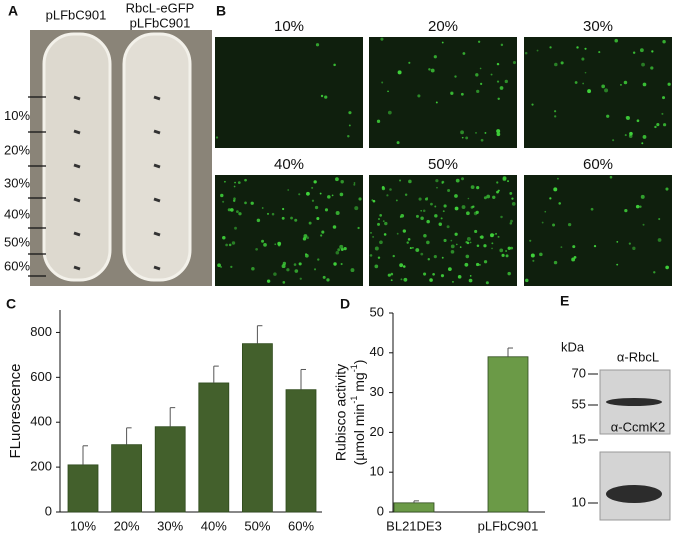 Image resolution: width=677 pixels, height=540 pixels. I want to click on panel-label: A, so click(13, 11).